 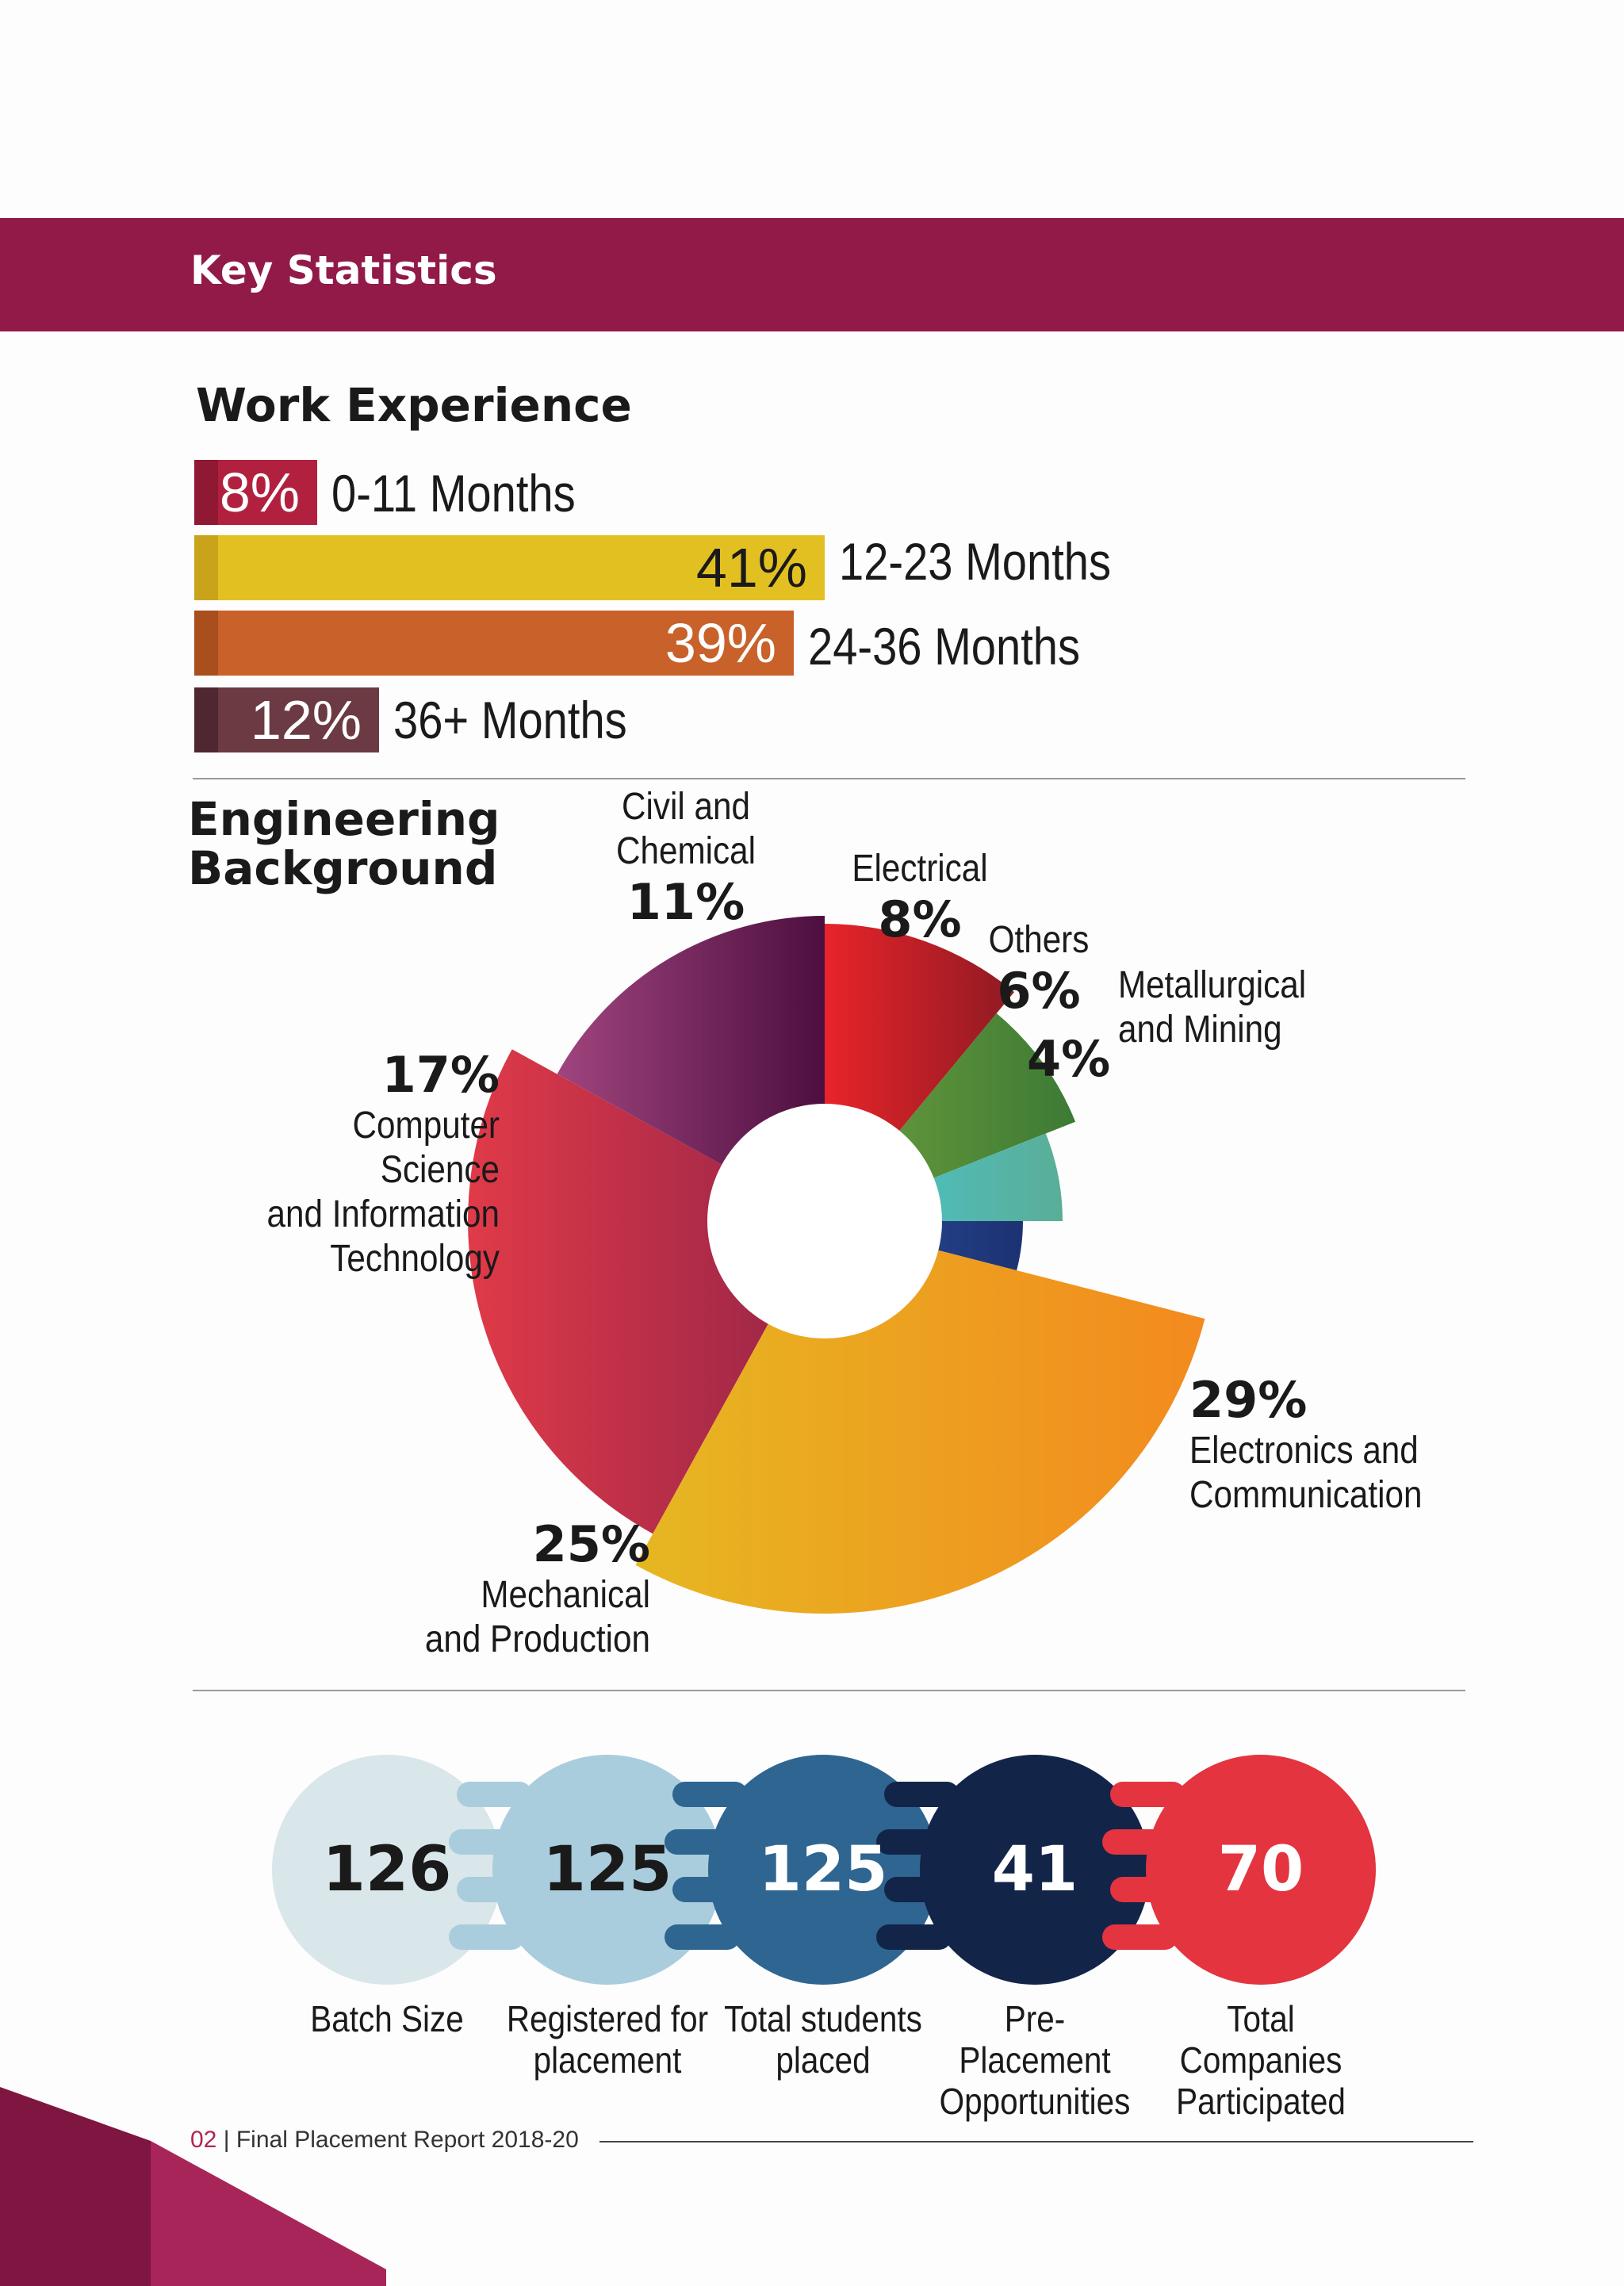 What do you see at coordinates (1212, 1007) in the screenshot?
I see `pie-category-name: Metallurgical and Mining` at bounding box center [1212, 1007].